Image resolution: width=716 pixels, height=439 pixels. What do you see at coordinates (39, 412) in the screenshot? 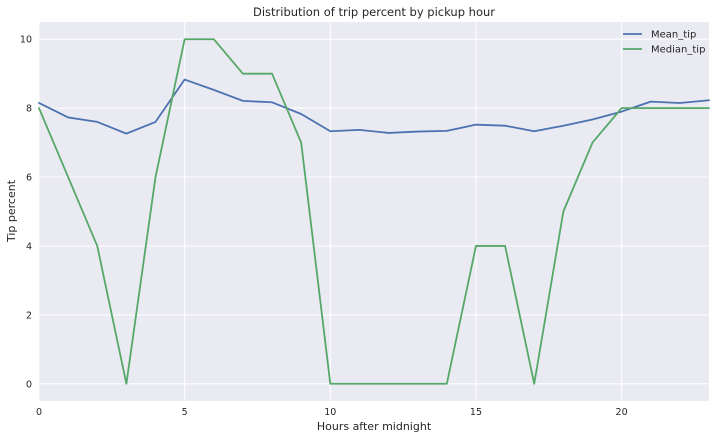
I see `x-tick-label: 0` at bounding box center [39, 412].